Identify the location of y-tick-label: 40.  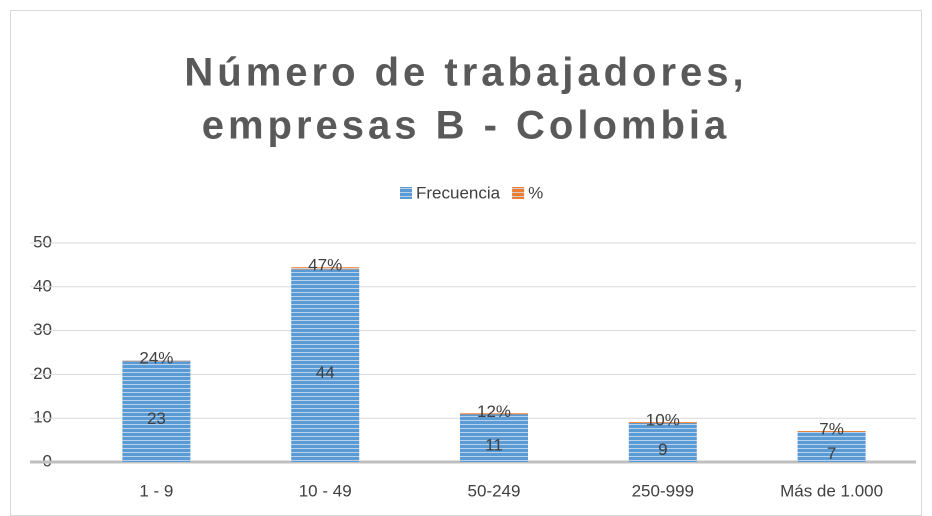
(42, 285).